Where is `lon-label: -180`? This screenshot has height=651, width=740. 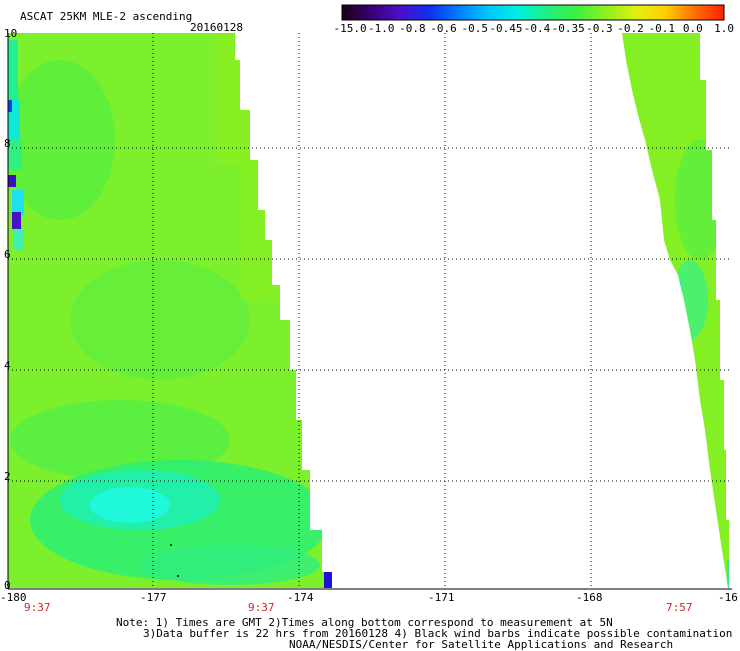
lon-label: -180 is located at coordinates (13, 597).